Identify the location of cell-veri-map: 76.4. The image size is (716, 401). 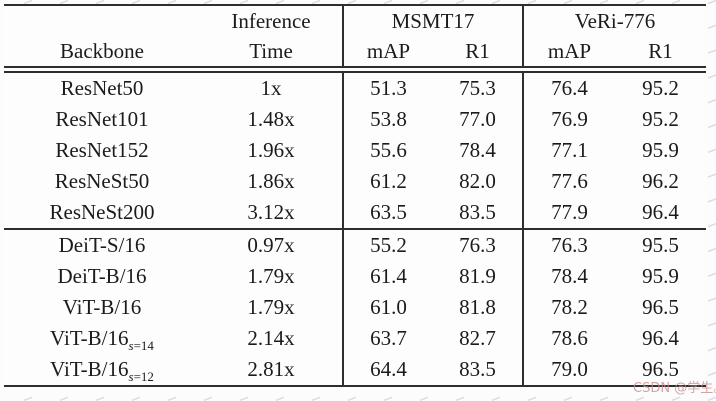
(569, 86).